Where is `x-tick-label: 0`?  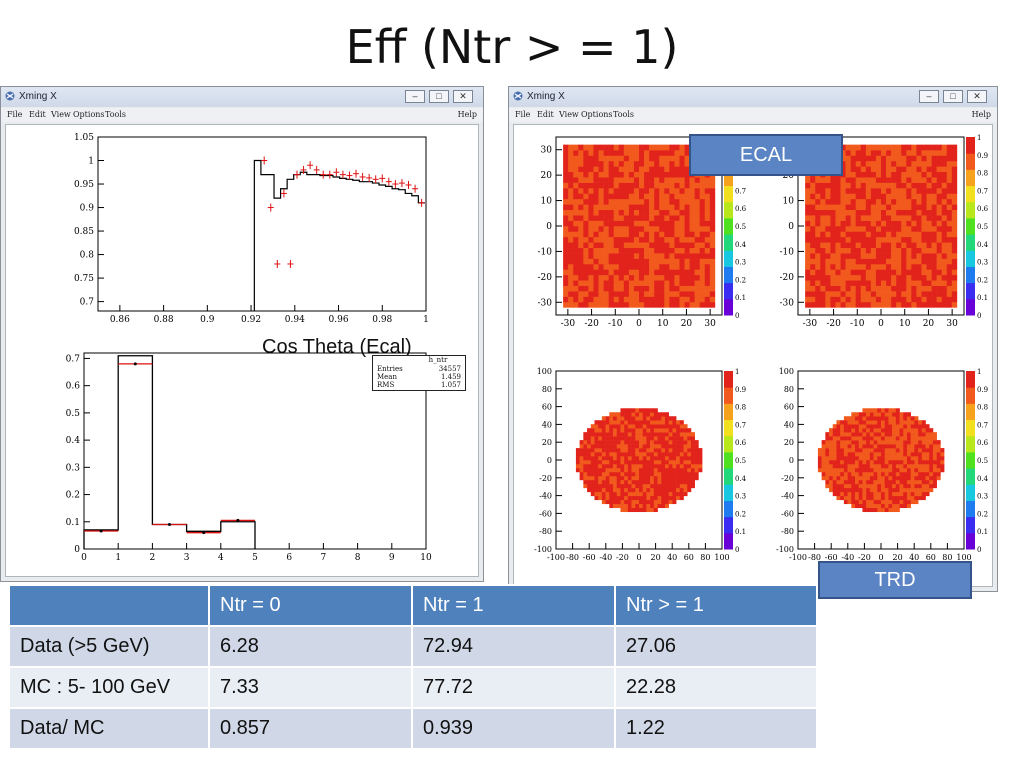
x-tick-label: 0 is located at coordinates (639, 324).